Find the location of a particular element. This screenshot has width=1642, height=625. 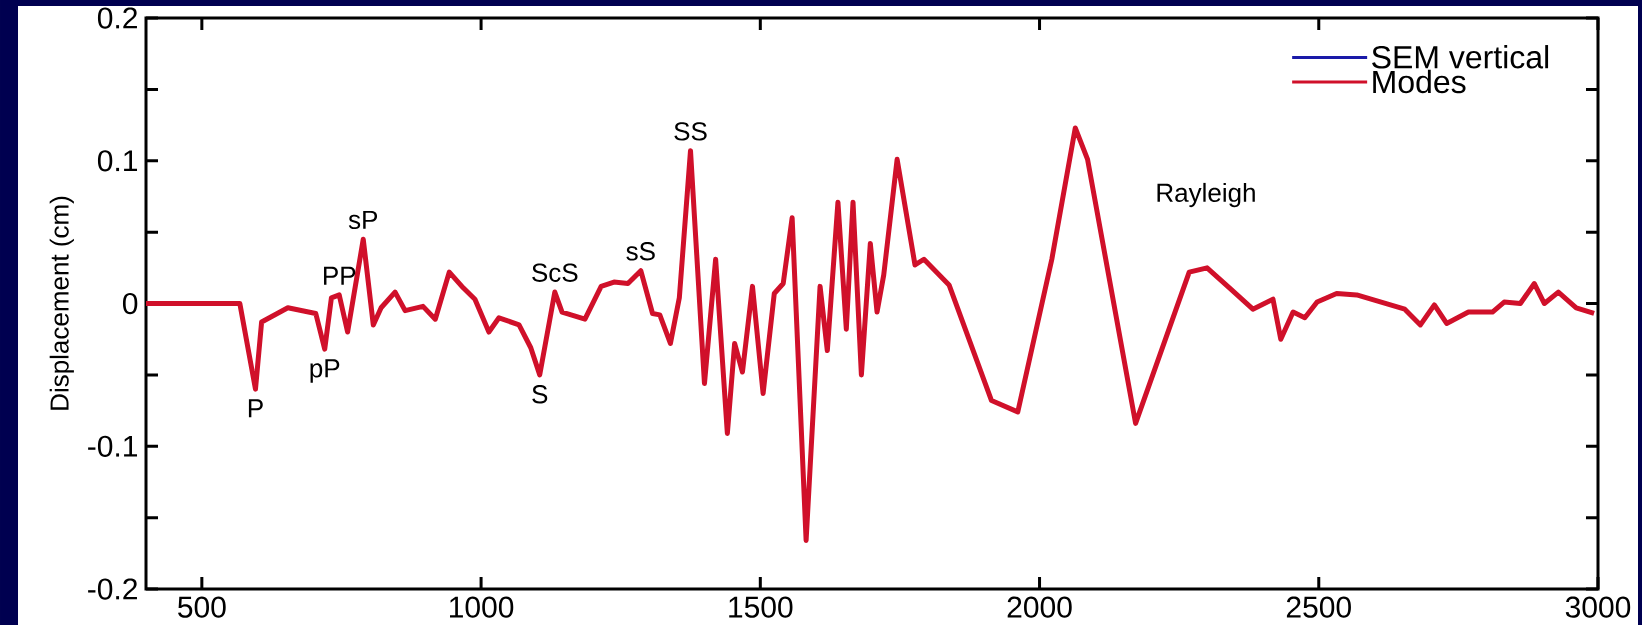

x-tick-label: 3000 is located at coordinates (1598, 607).